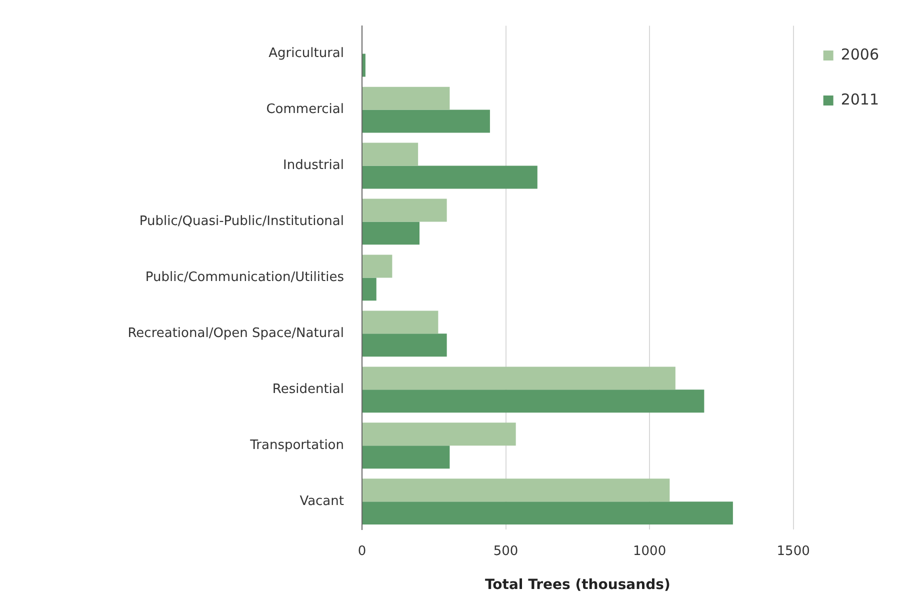  What do you see at coordinates (649, 551) in the screenshot?
I see `x-tick-label: 1000` at bounding box center [649, 551].